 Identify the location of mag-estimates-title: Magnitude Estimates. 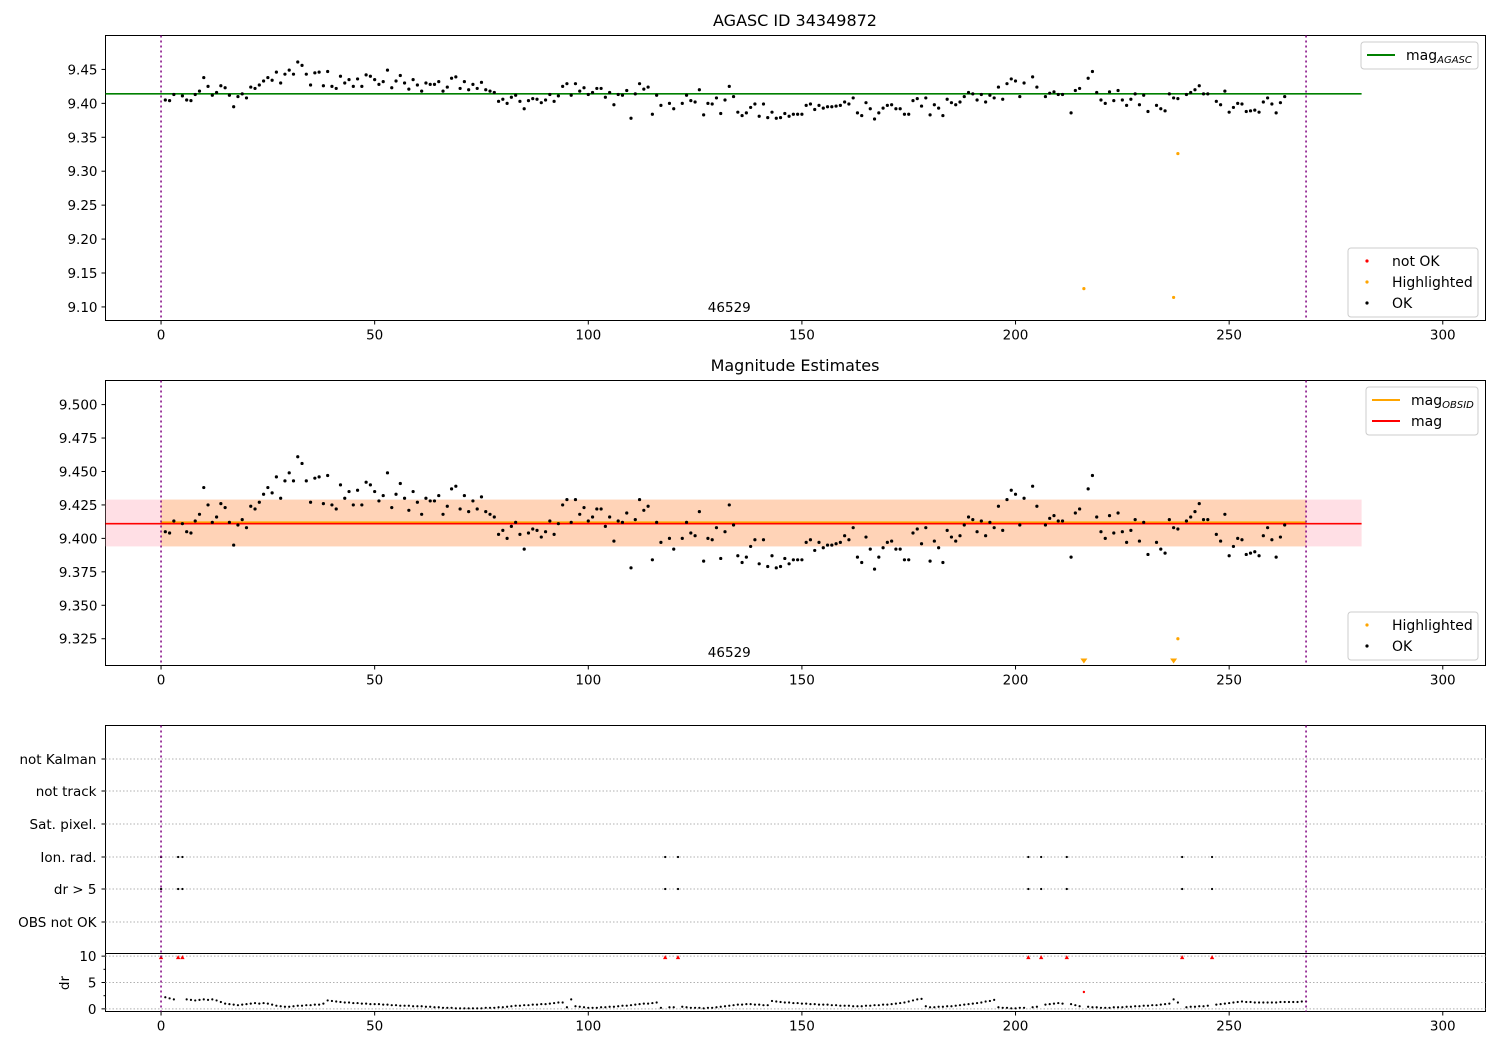
(795, 365).